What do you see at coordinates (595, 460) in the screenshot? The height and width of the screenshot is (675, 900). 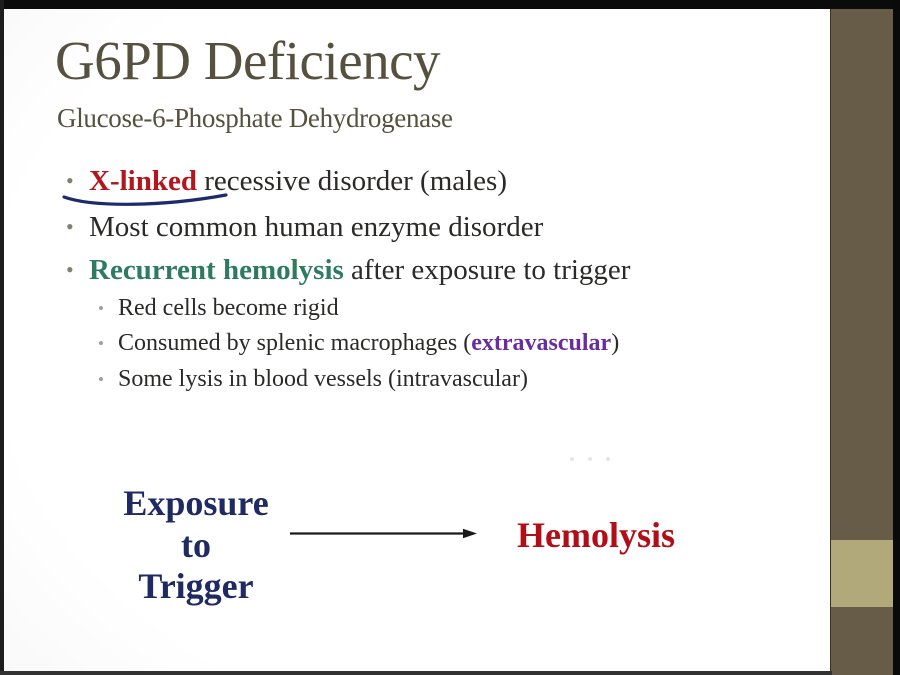 I see `video-artifact-dots` at bounding box center [595, 460].